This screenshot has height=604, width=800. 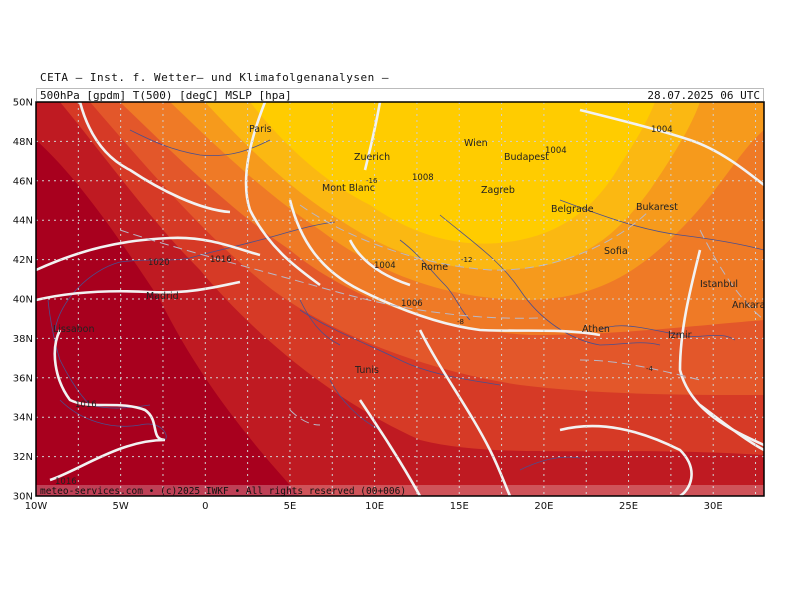 What do you see at coordinates (466, 260) in the screenshot?
I see `temp-label: -12` at bounding box center [466, 260].